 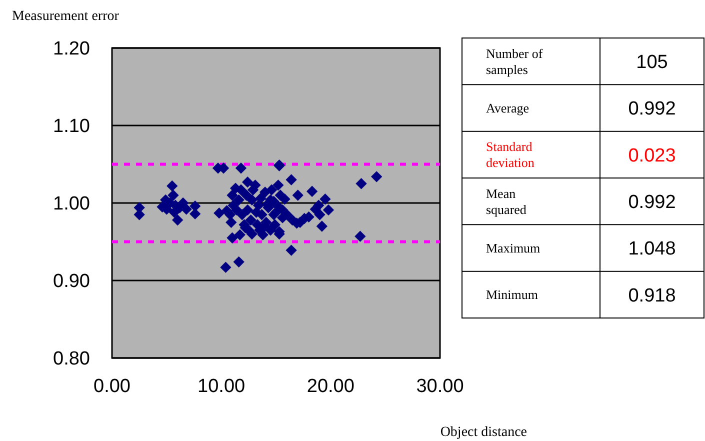 I want to click on y-tick-label: 1.10, so click(x=71, y=127).